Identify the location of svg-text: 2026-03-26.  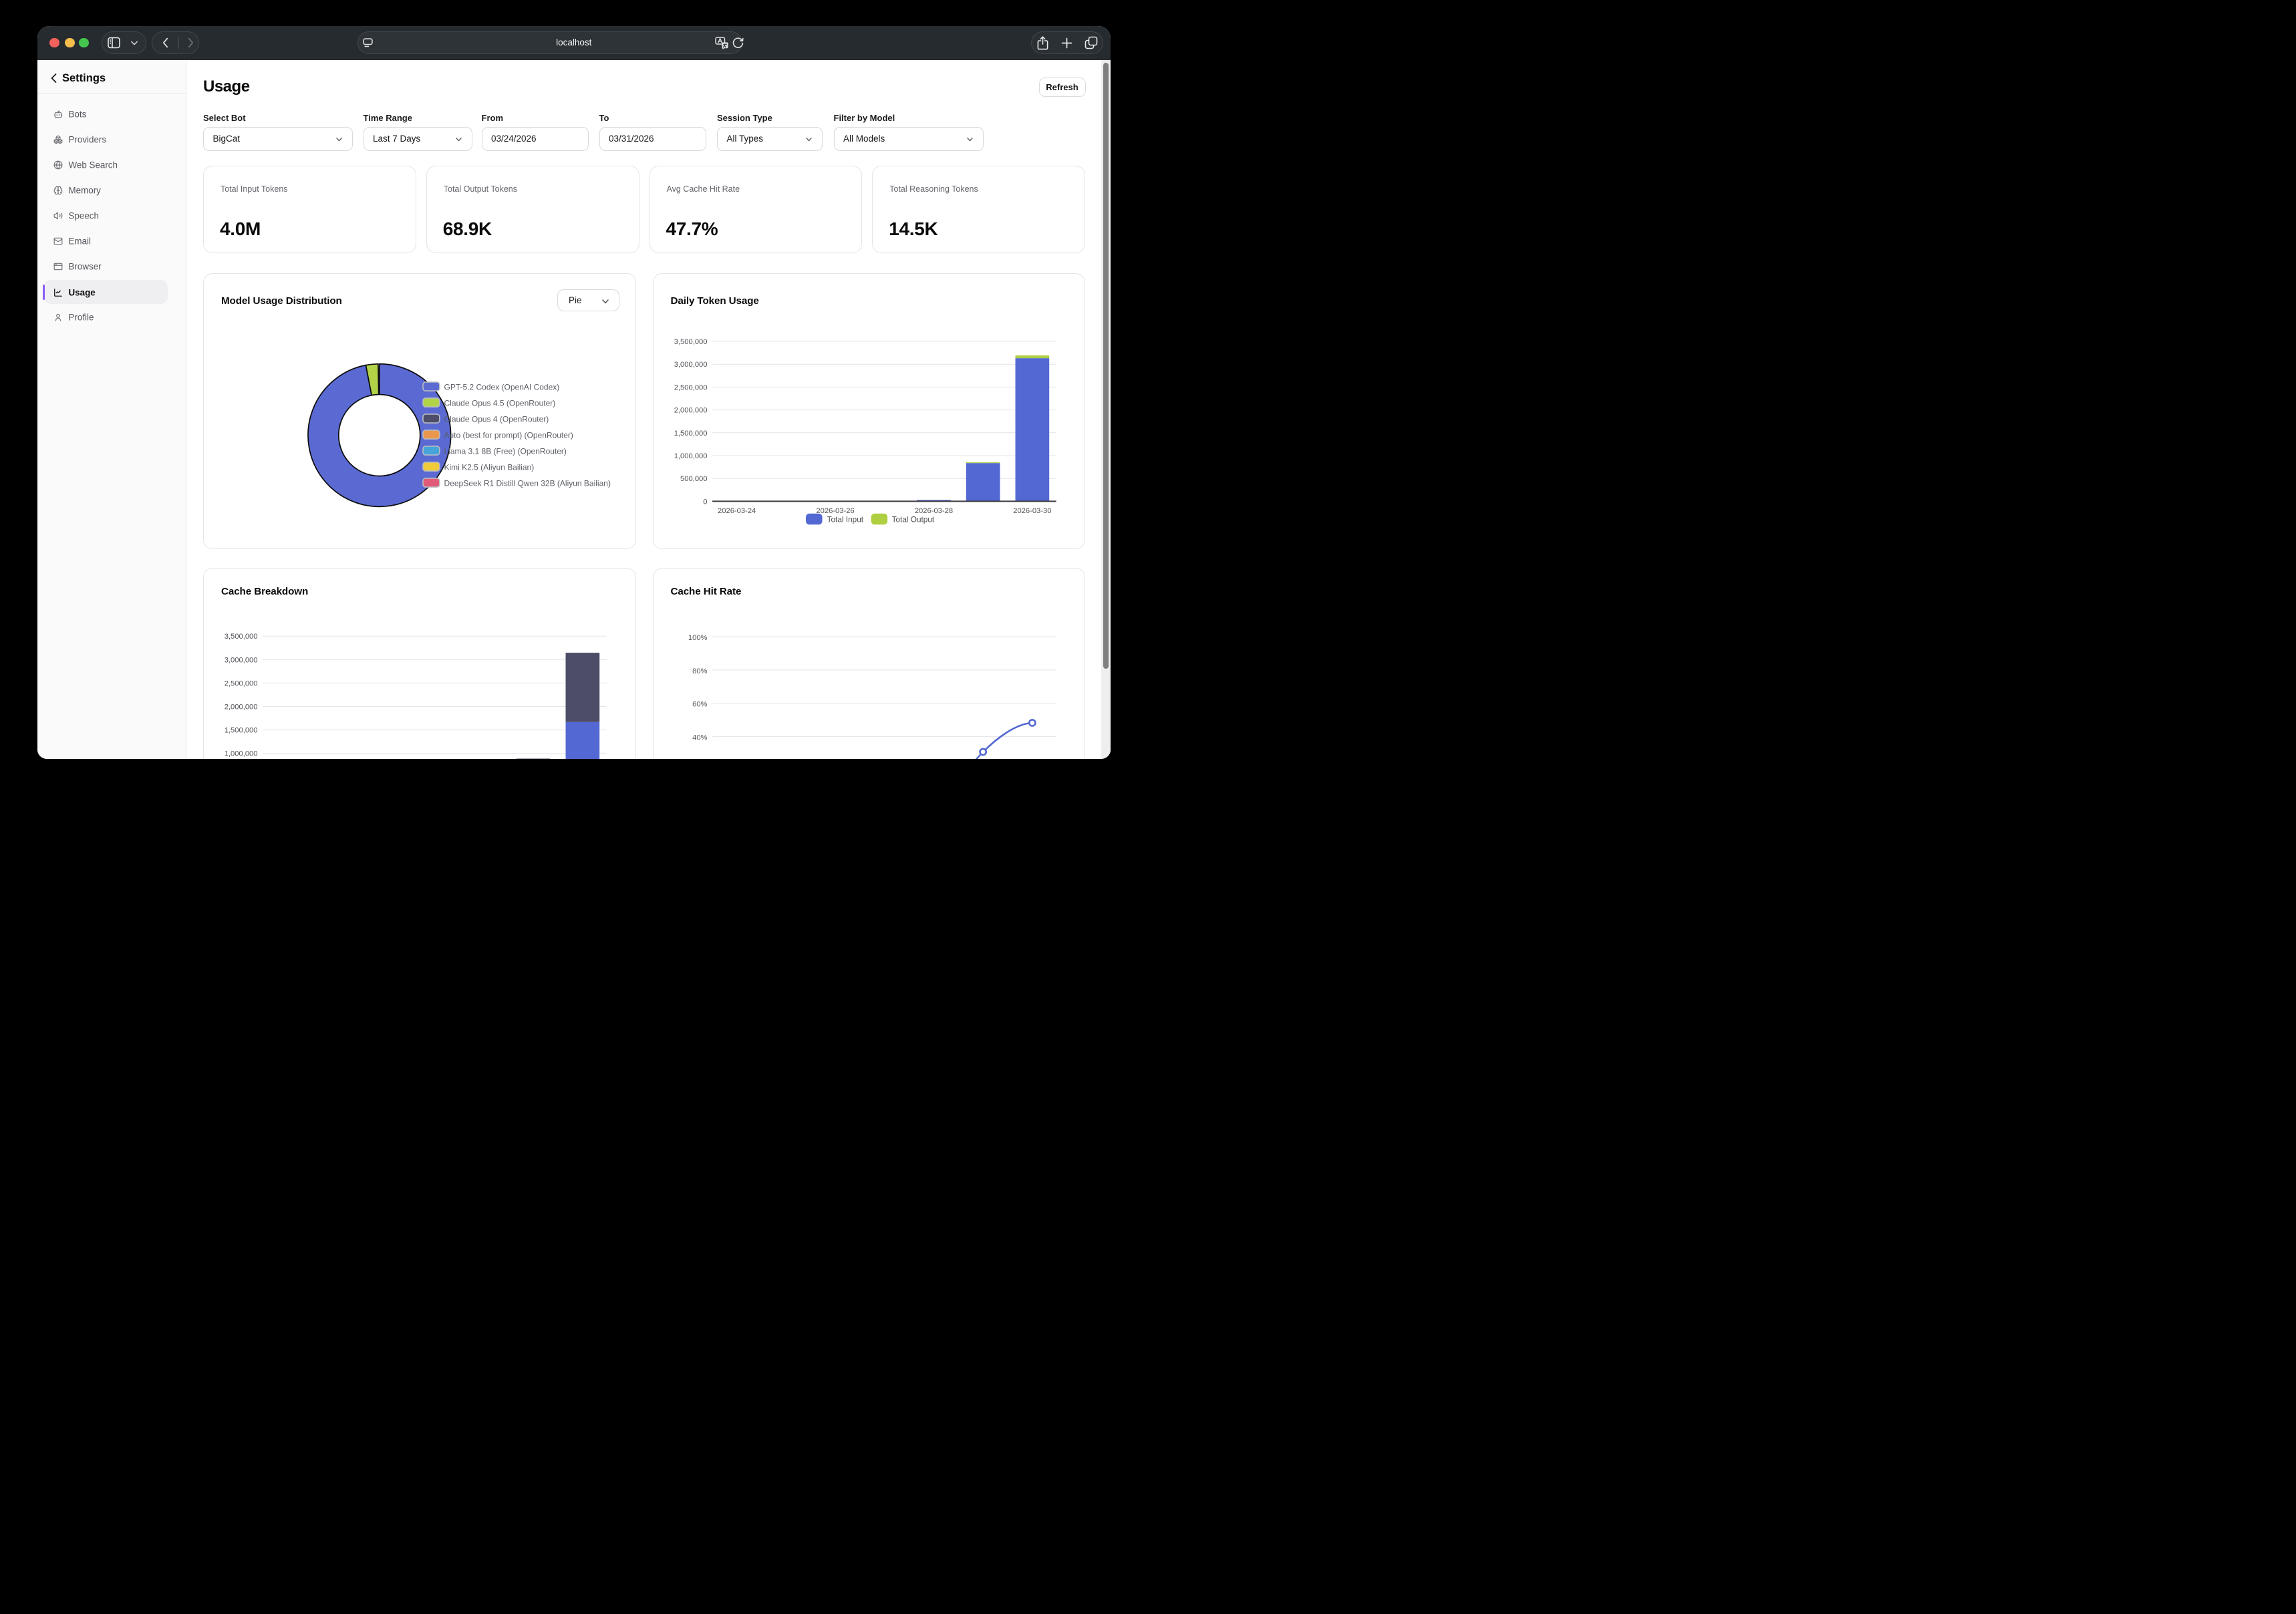
(835, 511).